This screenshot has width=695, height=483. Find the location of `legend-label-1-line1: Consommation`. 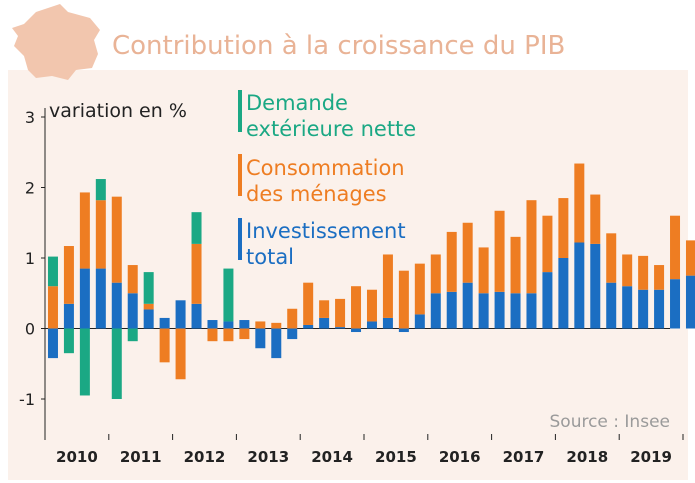

legend-label-1-line1: Consommation is located at coordinates (325, 168).